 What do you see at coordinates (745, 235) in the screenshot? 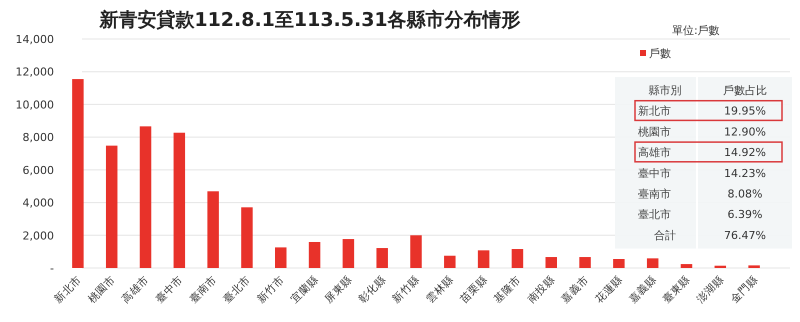
I see `annotation: 76.47%` at bounding box center [745, 235].